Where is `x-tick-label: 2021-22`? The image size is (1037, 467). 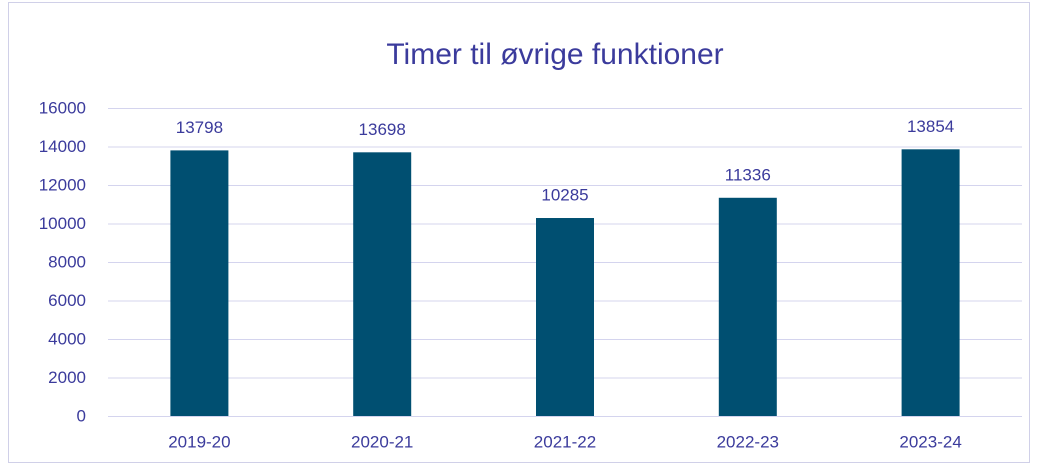
x-tick-label: 2021-22 is located at coordinates (565, 441).